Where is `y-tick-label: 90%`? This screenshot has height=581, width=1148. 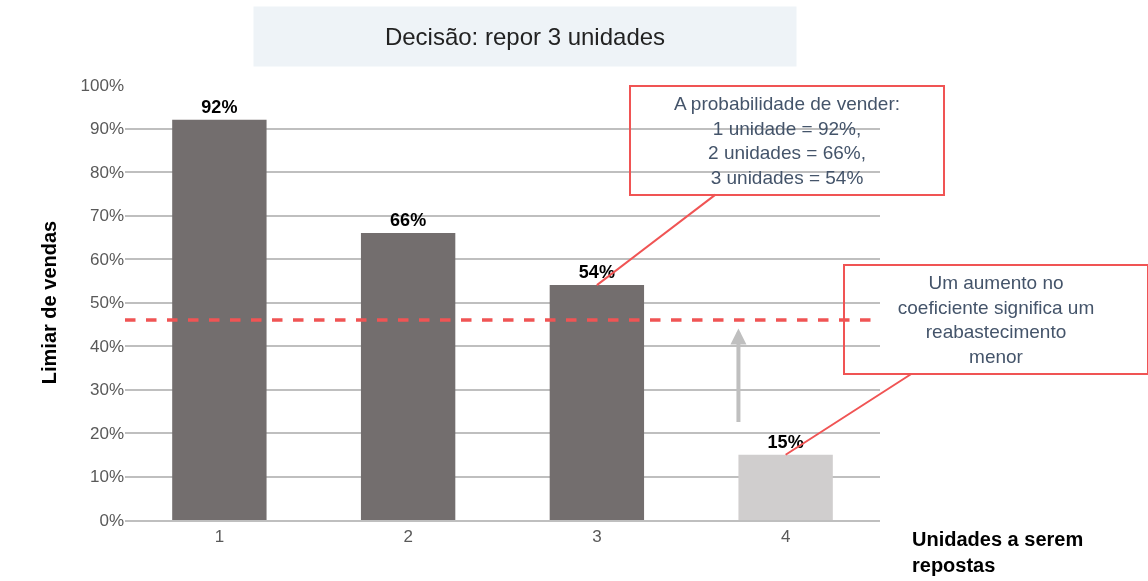 y-tick-label: 90% is located at coordinates (106, 129).